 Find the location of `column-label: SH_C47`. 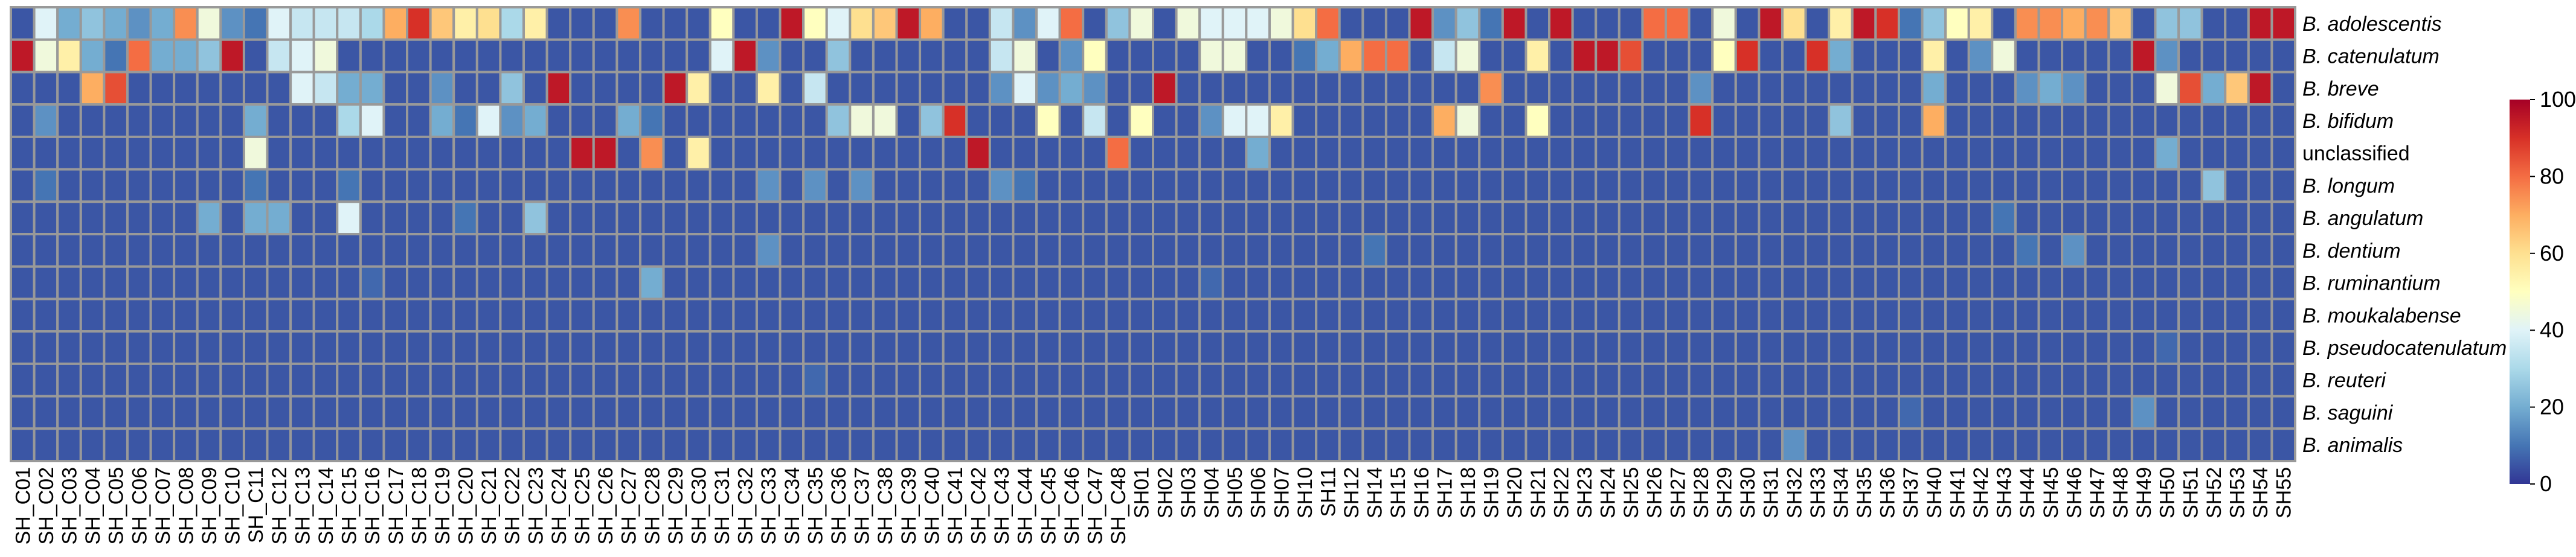

column-label: SH_C47 is located at coordinates (1095, 506).